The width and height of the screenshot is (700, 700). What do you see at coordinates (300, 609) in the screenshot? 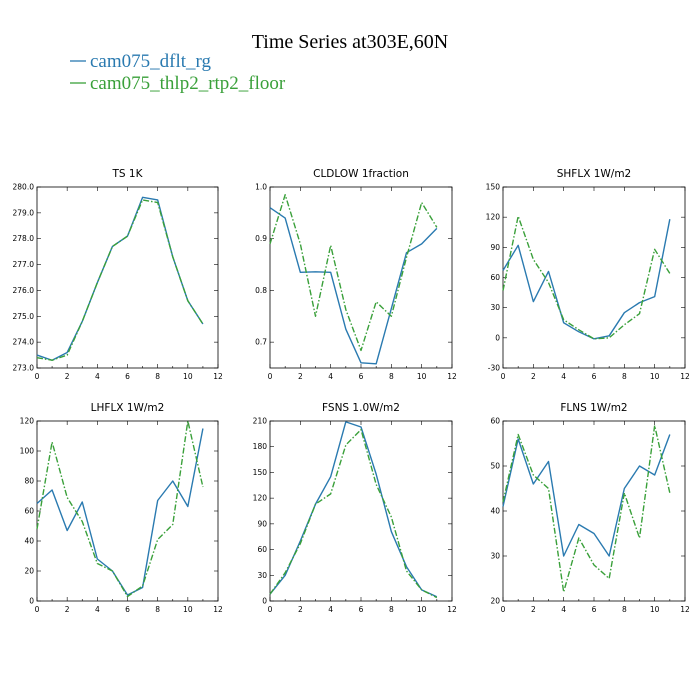
I see `x-tick-label-fsns-2: 2` at bounding box center [300, 609].